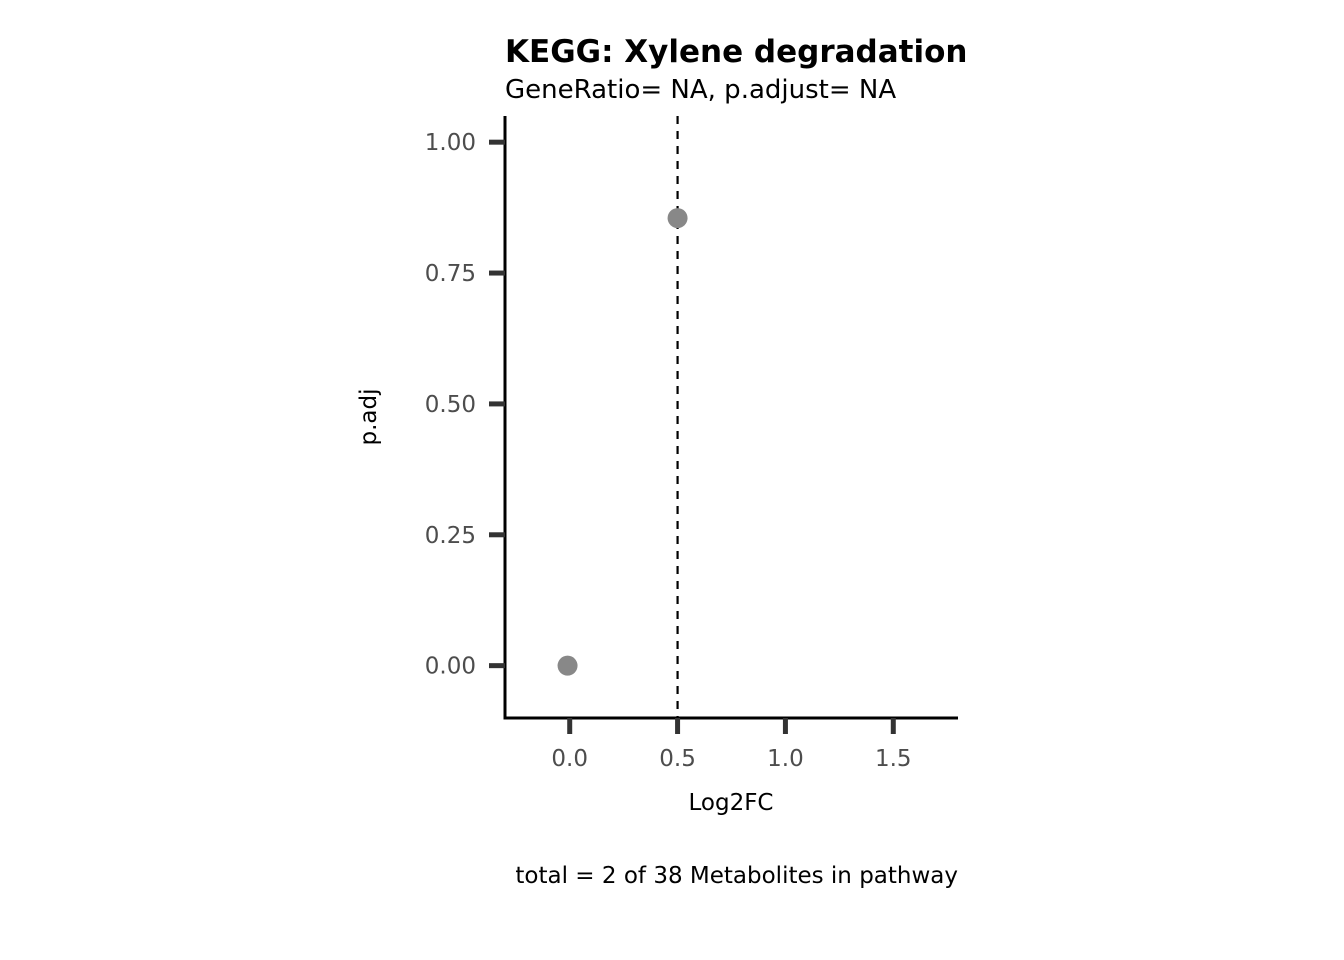 The image size is (1344, 960). Describe the element at coordinates (677, 759) in the screenshot. I see `x-tick-label-2: 0.5` at that location.